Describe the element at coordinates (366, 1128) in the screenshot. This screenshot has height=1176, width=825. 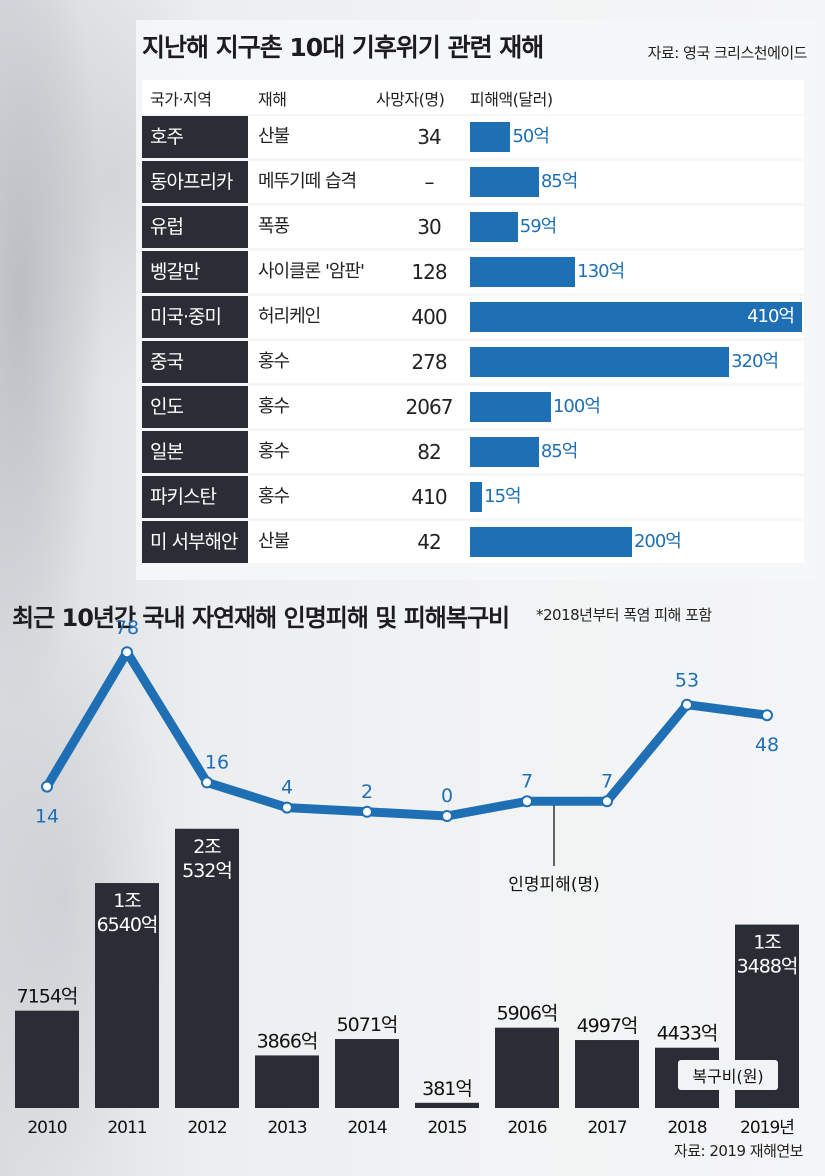
I see `year-label: 2014` at that location.